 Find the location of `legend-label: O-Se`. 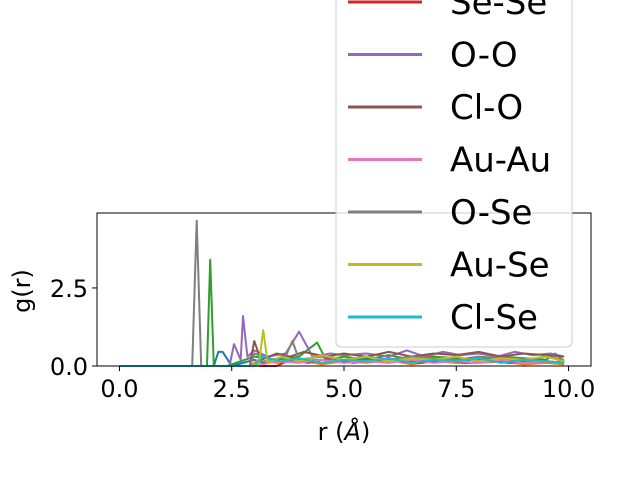

legend-label: O-Se is located at coordinates (491, 213).